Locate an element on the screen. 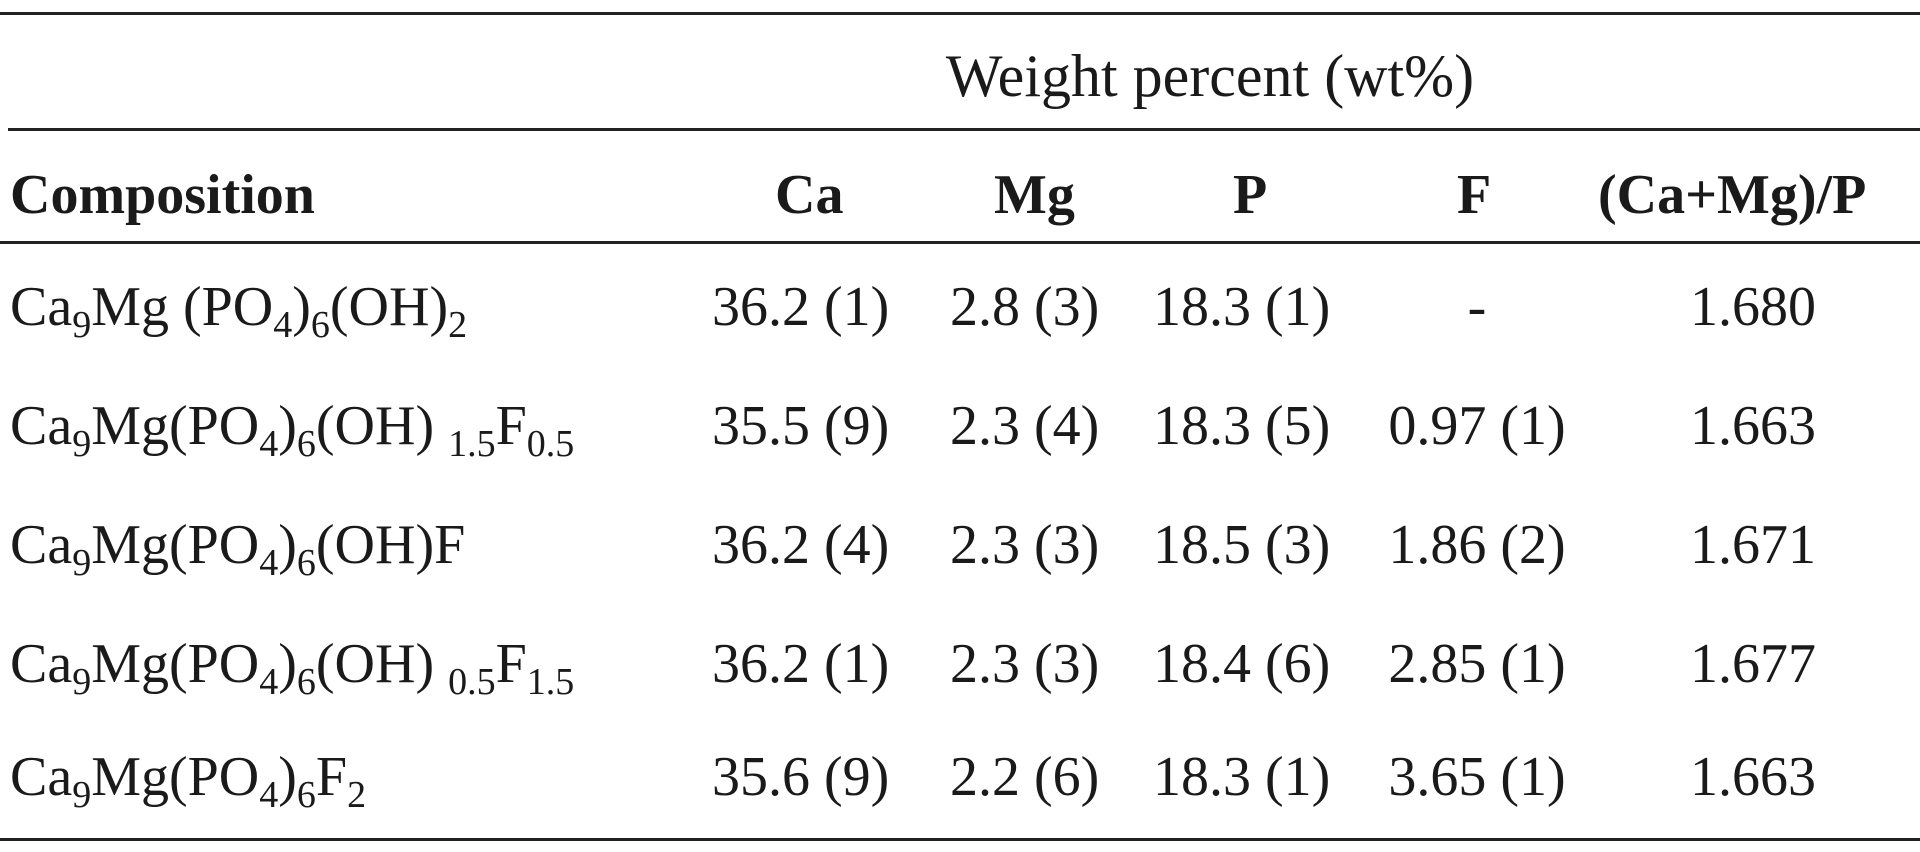 This screenshot has height=852, width=1920. mg-cell: 2.2 (6) is located at coordinates (1025, 777).